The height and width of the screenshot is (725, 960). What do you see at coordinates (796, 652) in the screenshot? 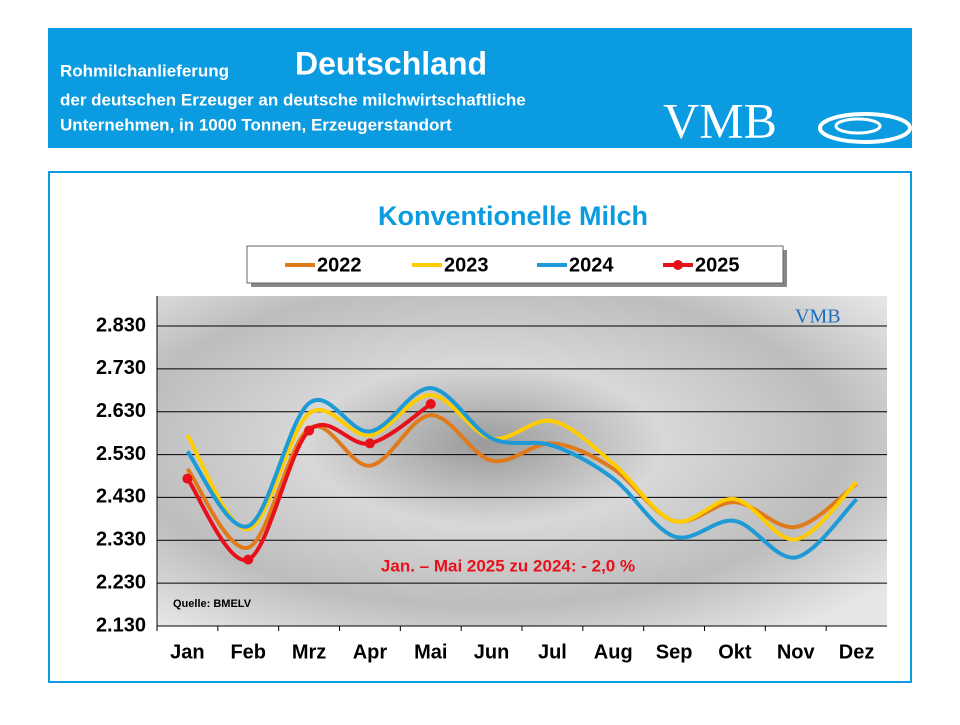
I see `x-tick-label: Nov` at bounding box center [796, 652].